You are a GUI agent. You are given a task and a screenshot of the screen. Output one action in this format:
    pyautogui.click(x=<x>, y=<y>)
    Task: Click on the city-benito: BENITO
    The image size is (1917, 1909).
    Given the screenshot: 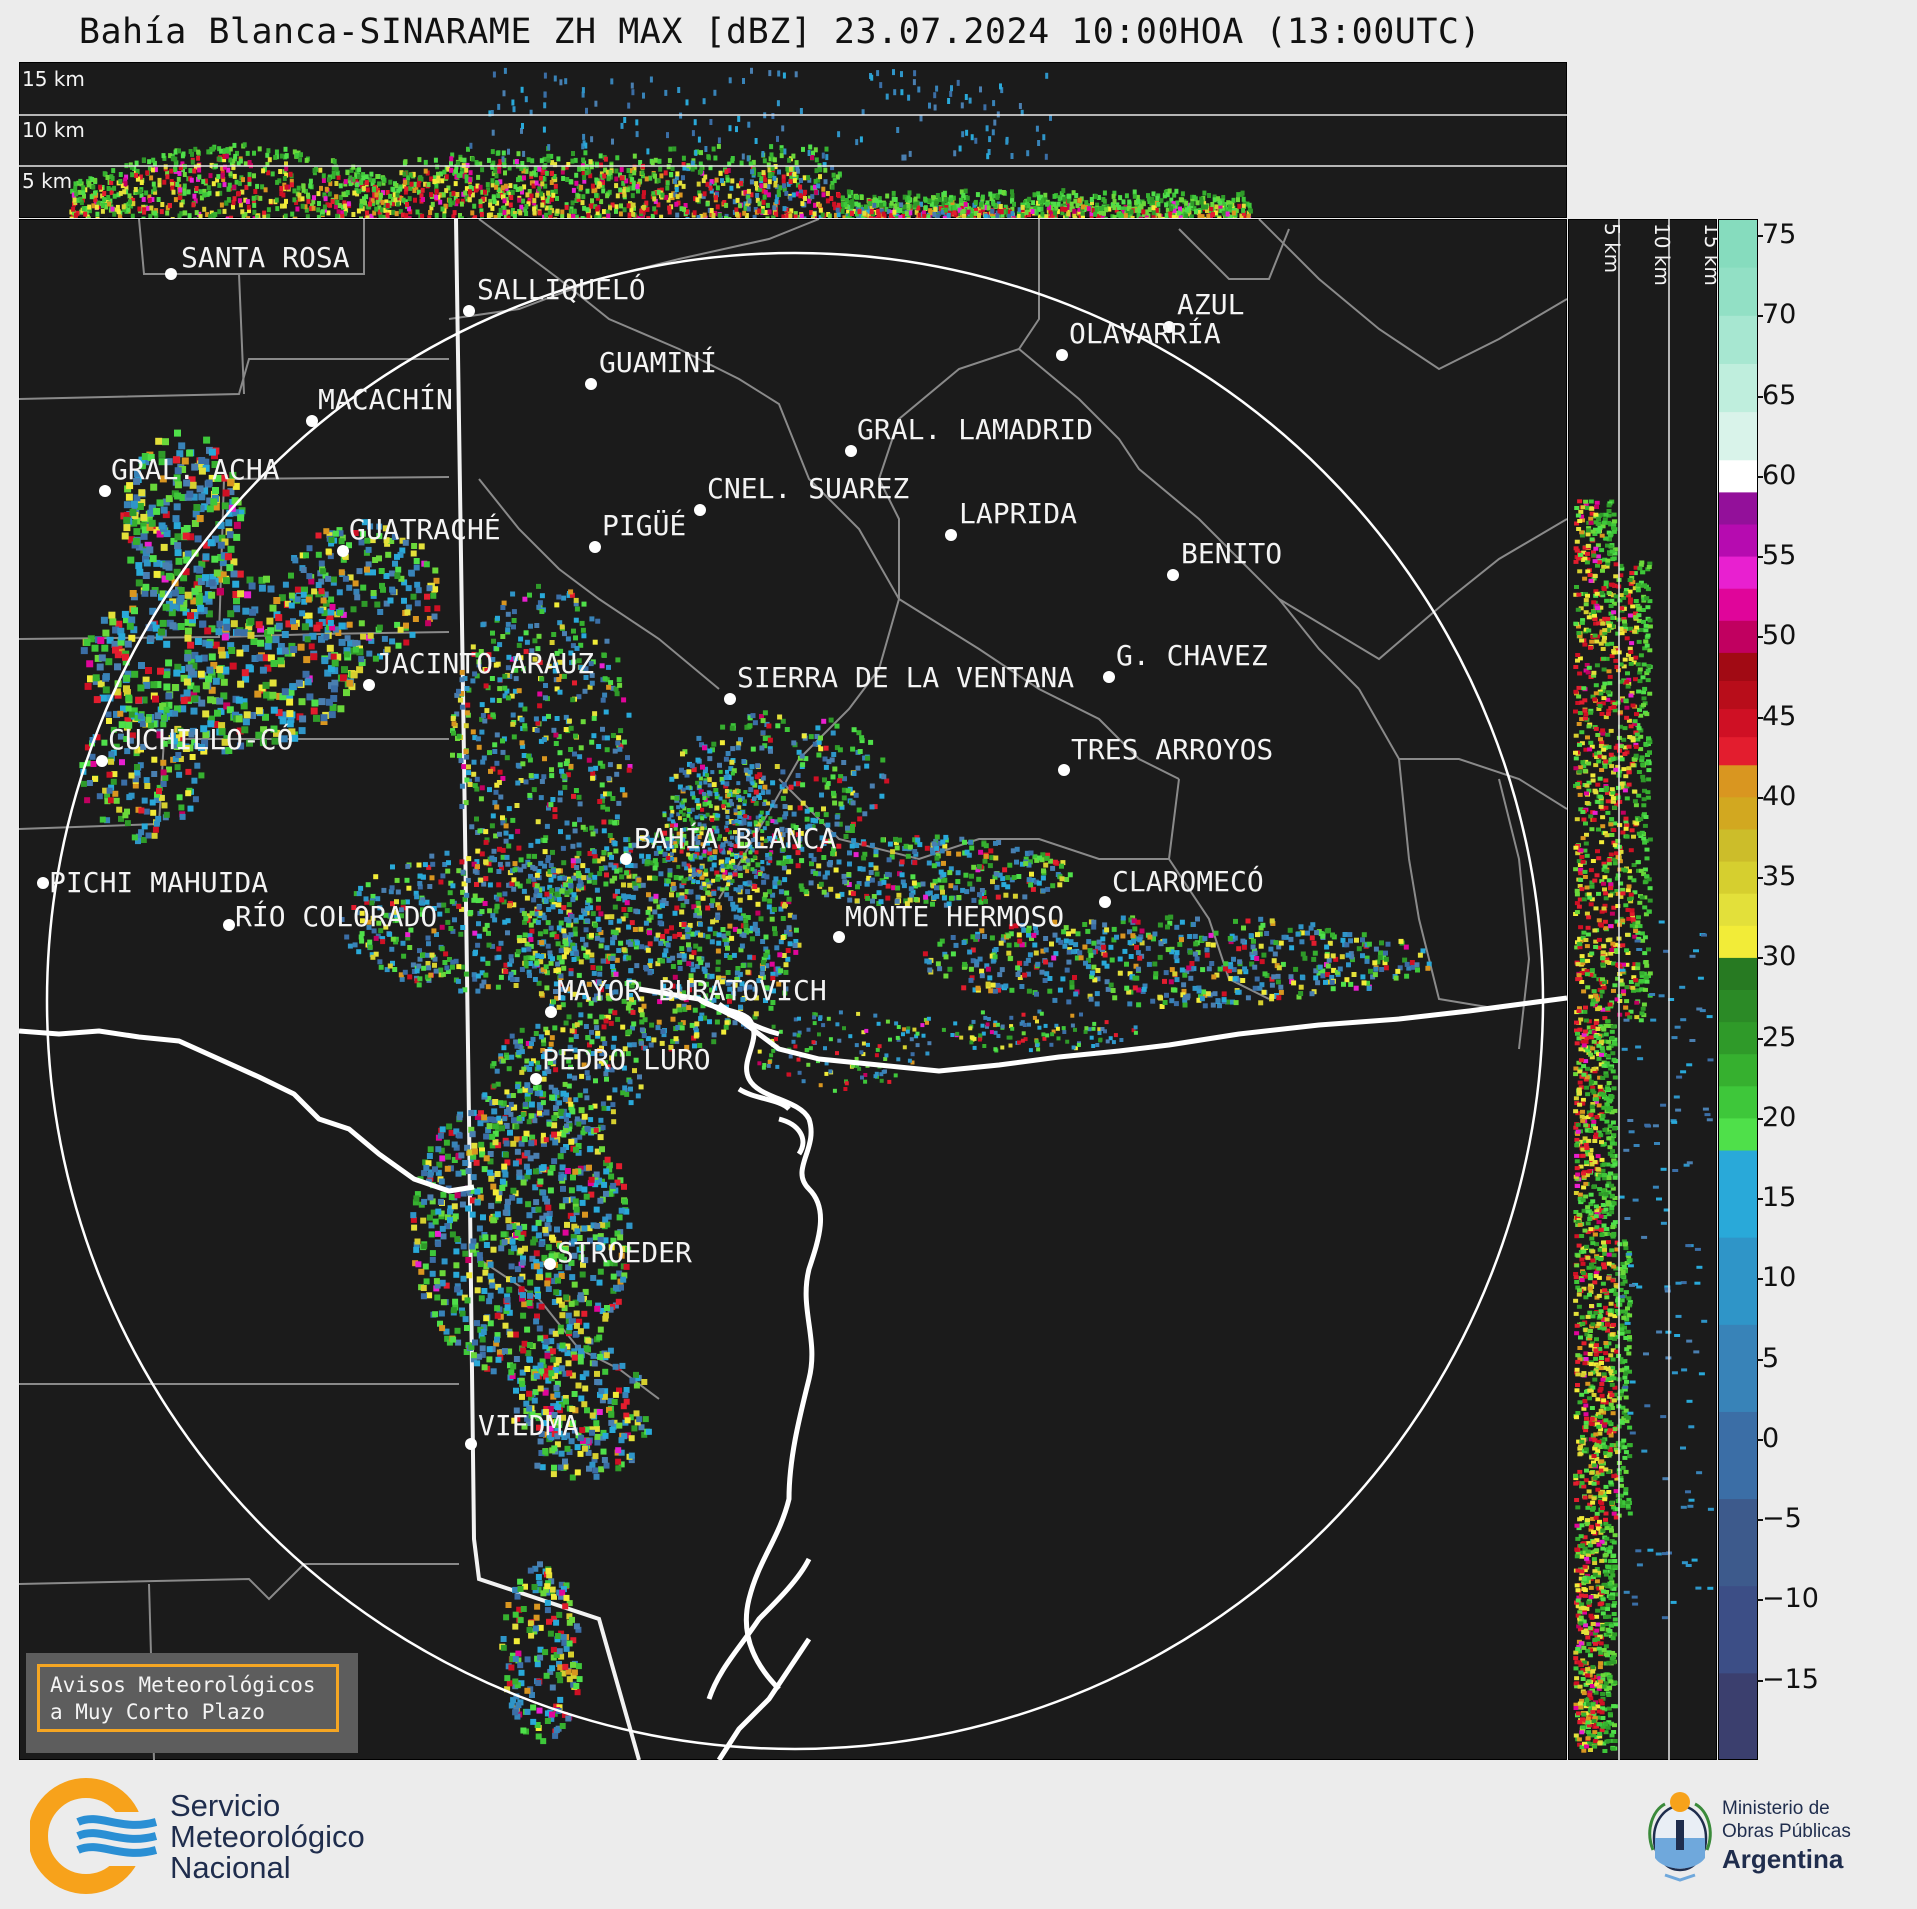 What is the action you would take?
    pyautogui.click(x=1224, y=559)
    